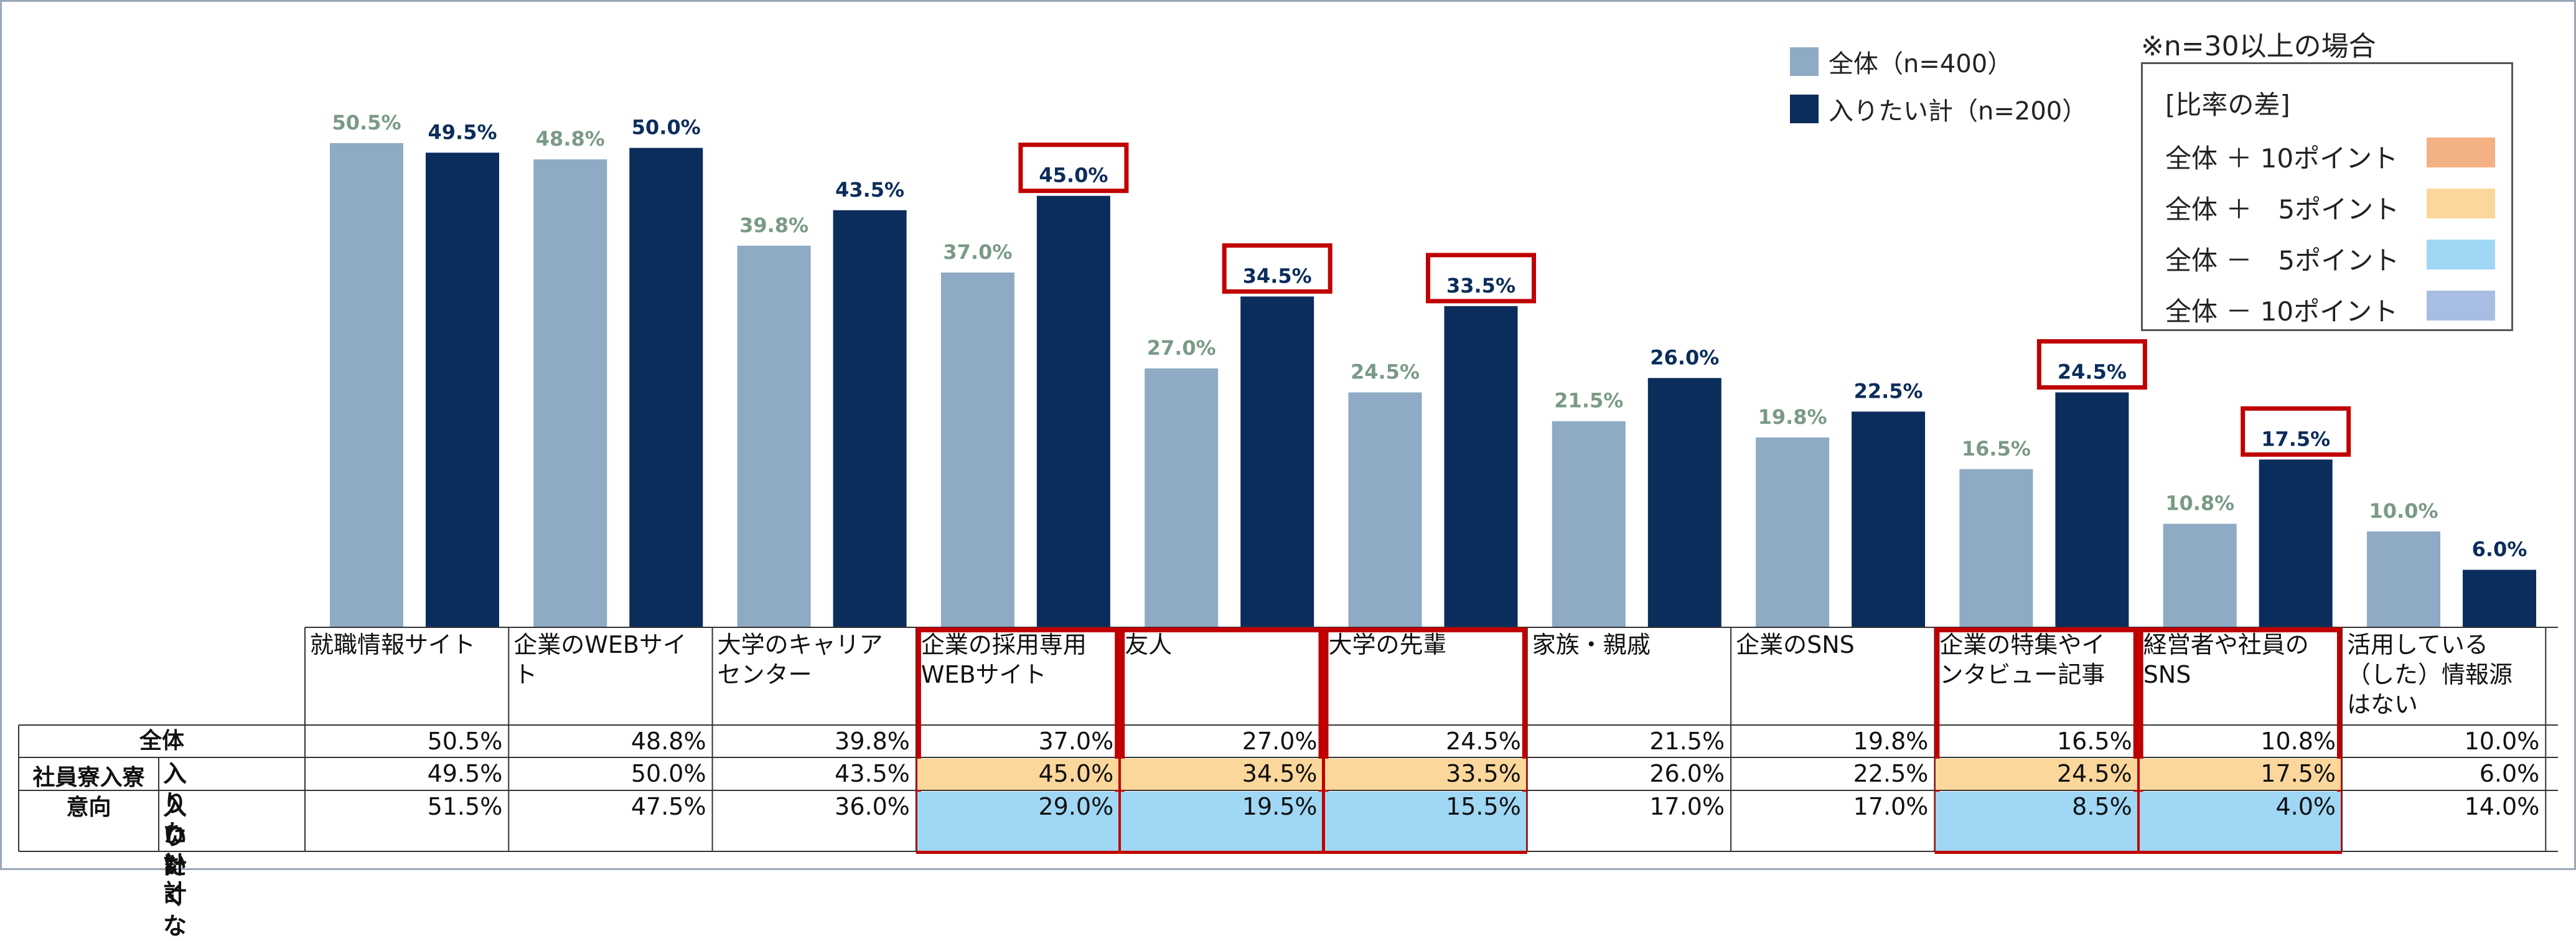 Image resolution: width=2576 pixels, height=941 pixels. I want to click on ratio-legend-label-plus5: 全体 ＋ 5ポイント, so click(2282, 210).